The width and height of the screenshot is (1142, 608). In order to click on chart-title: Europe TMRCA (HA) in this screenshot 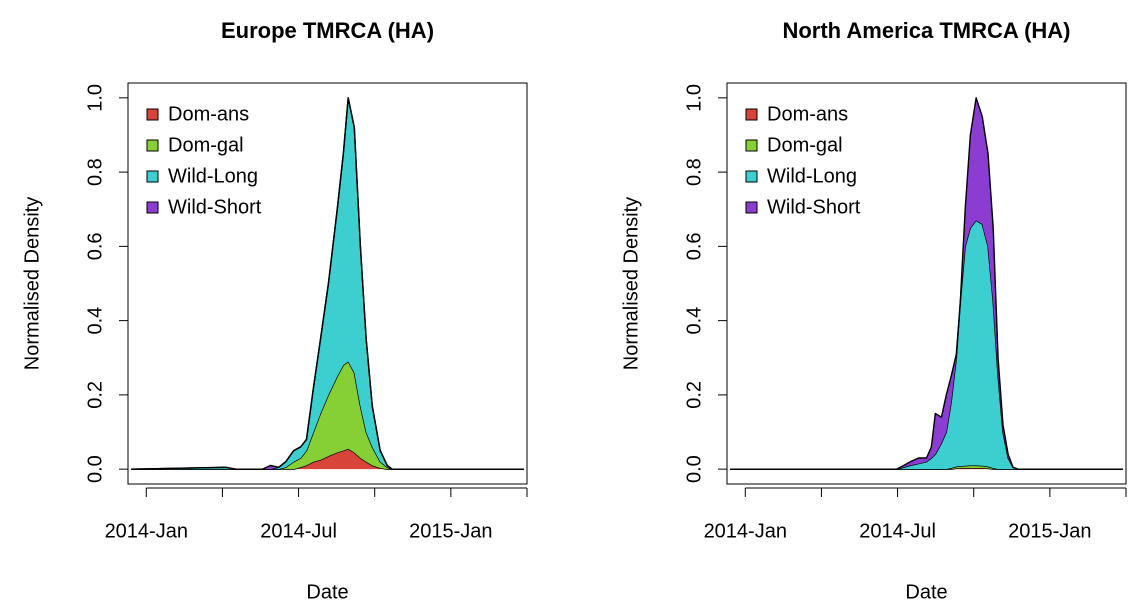, I will do `click(327, 30)`.